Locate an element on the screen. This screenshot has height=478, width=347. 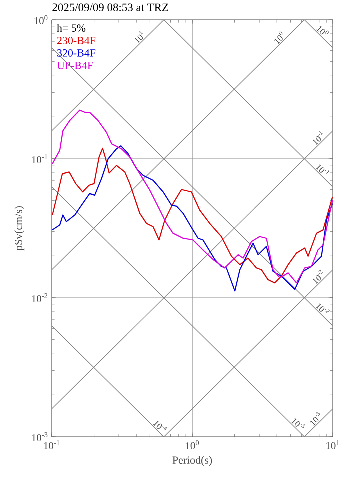
x-tick-label: 10$^{1}$ is located at coordinates (333, 445).